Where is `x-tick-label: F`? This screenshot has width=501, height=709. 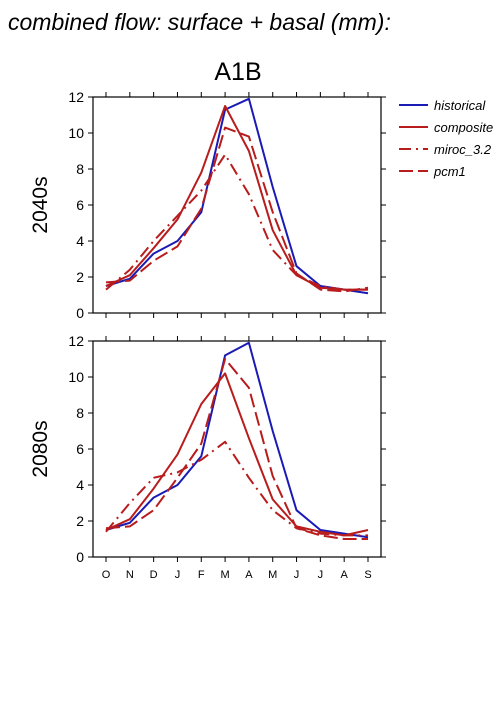
x-tick-label: F is located at coordinates (201, 575).